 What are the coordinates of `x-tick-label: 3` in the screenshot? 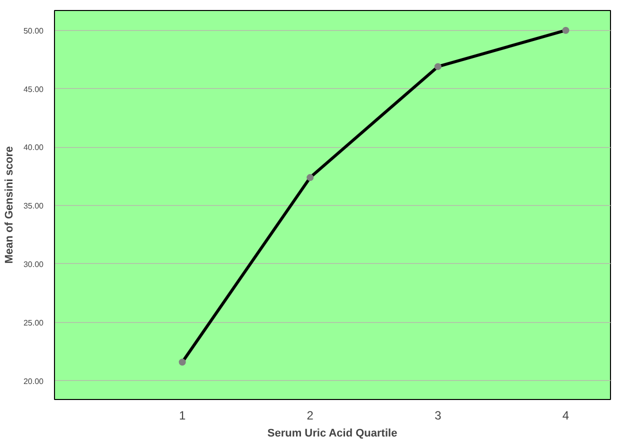 It's located at (438, 415).